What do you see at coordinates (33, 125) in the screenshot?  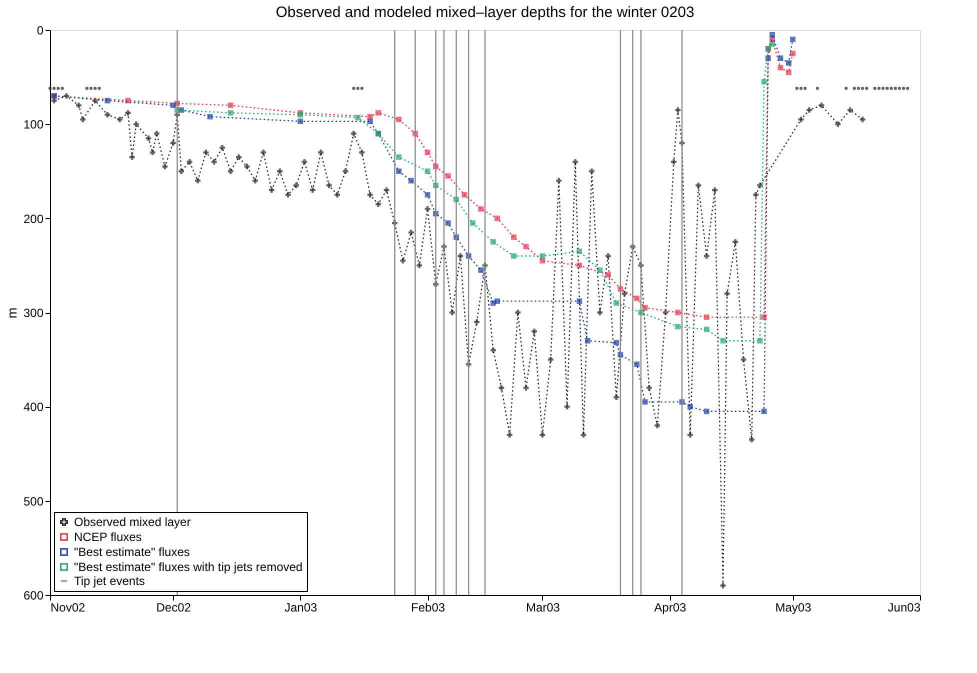 I see `y-tick-label: 100` at bounding box center [33, 125].